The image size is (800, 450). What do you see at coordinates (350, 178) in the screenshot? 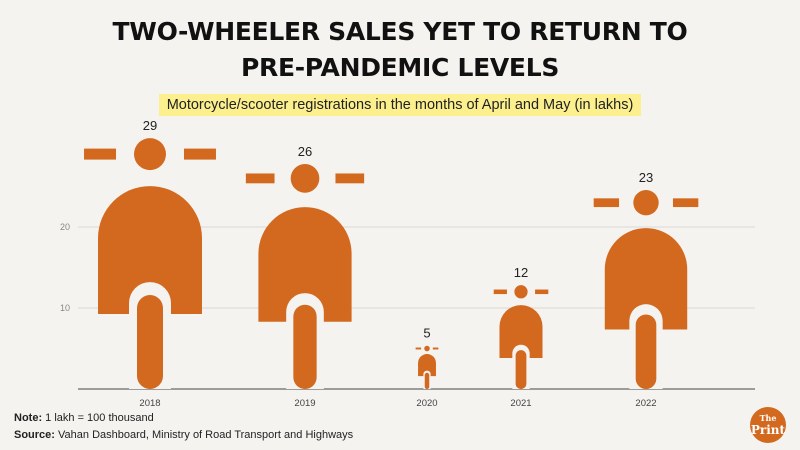
I see `handlebar-right-2019` at bounding box center [350, 178].